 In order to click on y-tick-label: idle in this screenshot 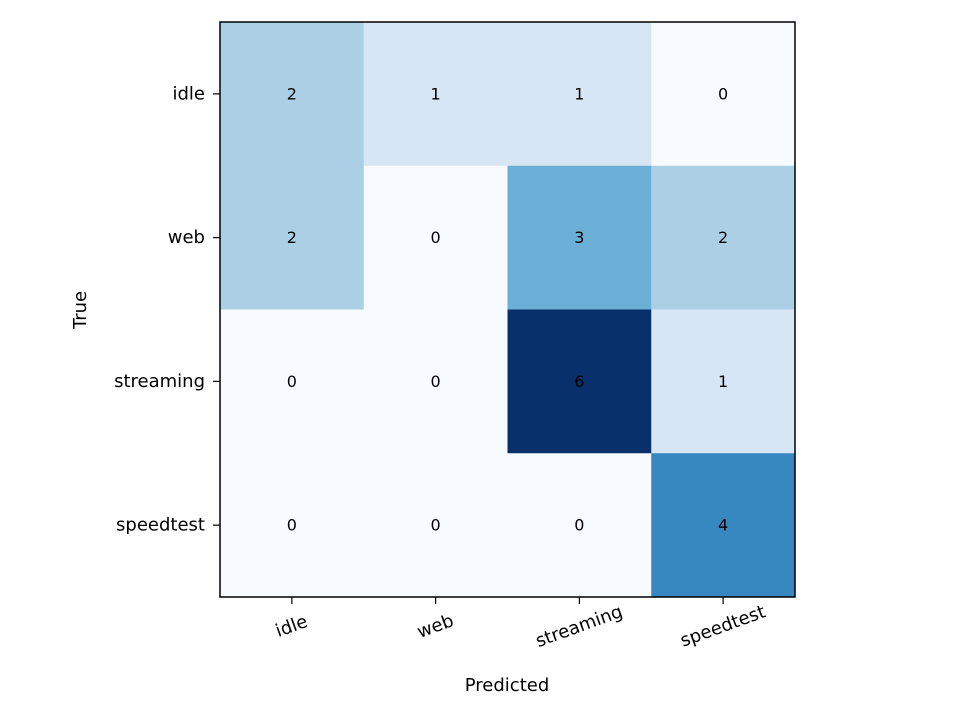, I will do `click(188, 93)`.